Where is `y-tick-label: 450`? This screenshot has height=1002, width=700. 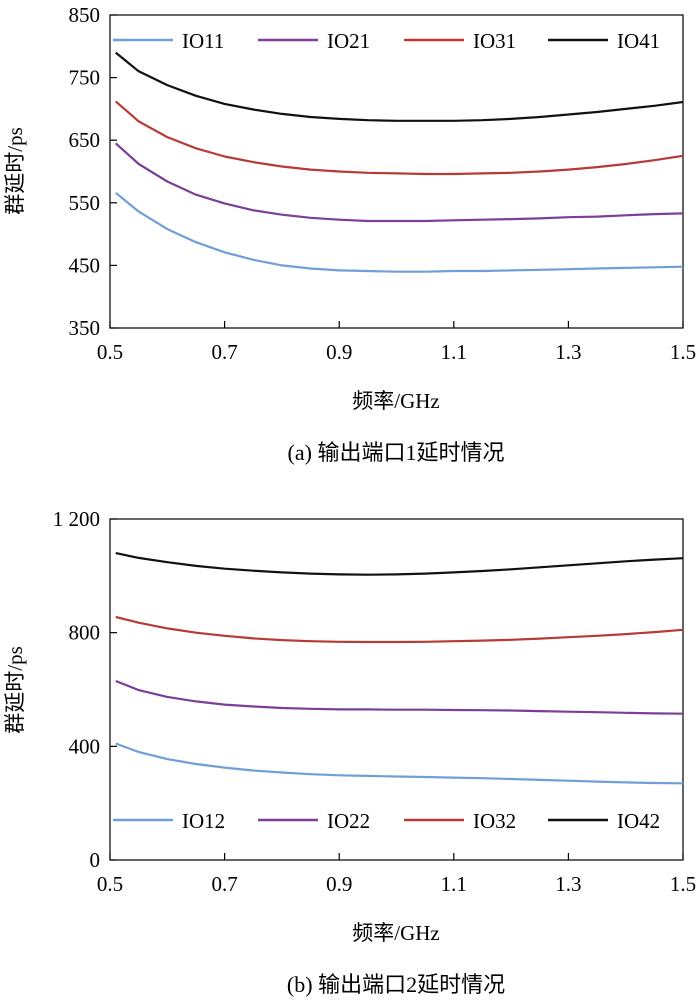
y-tick-label: 450 is located at coordinates (85, 265).